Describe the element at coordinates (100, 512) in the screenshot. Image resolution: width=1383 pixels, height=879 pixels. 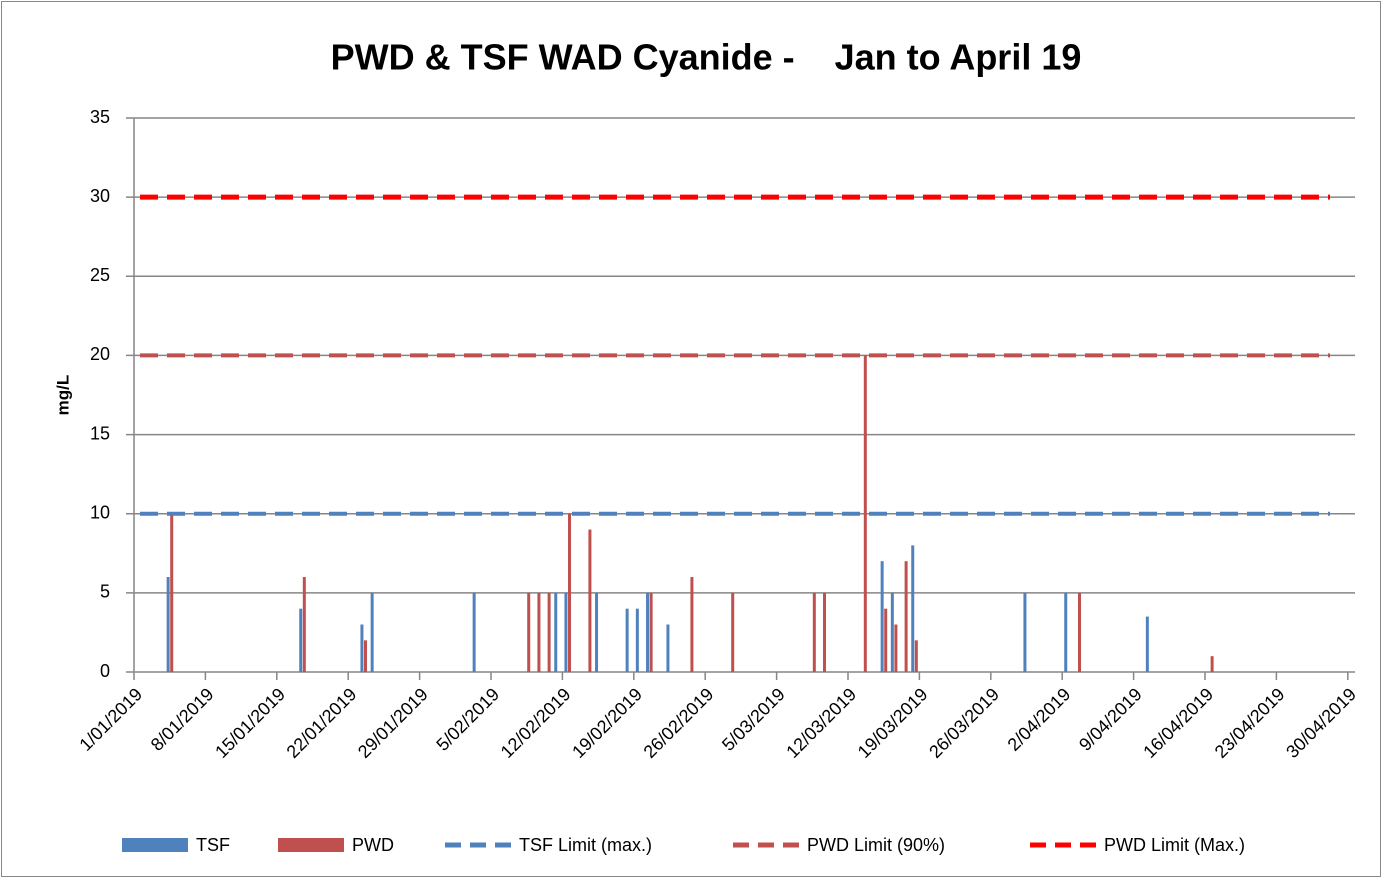
I see `y-tick-label: 10` at that location.